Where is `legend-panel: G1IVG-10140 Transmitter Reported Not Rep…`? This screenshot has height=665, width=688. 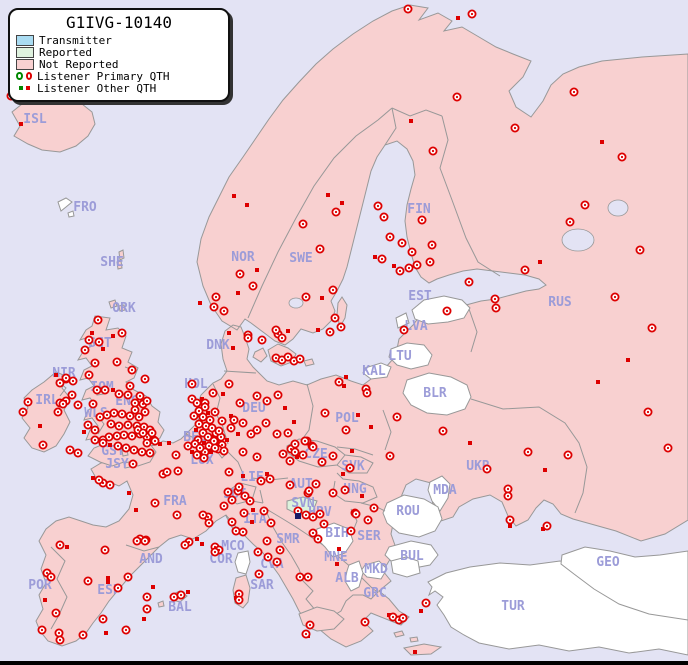
legend-panel: G1IVG-10140 Transmitter Reported Not Rep… is located at coordinates (119, 55).